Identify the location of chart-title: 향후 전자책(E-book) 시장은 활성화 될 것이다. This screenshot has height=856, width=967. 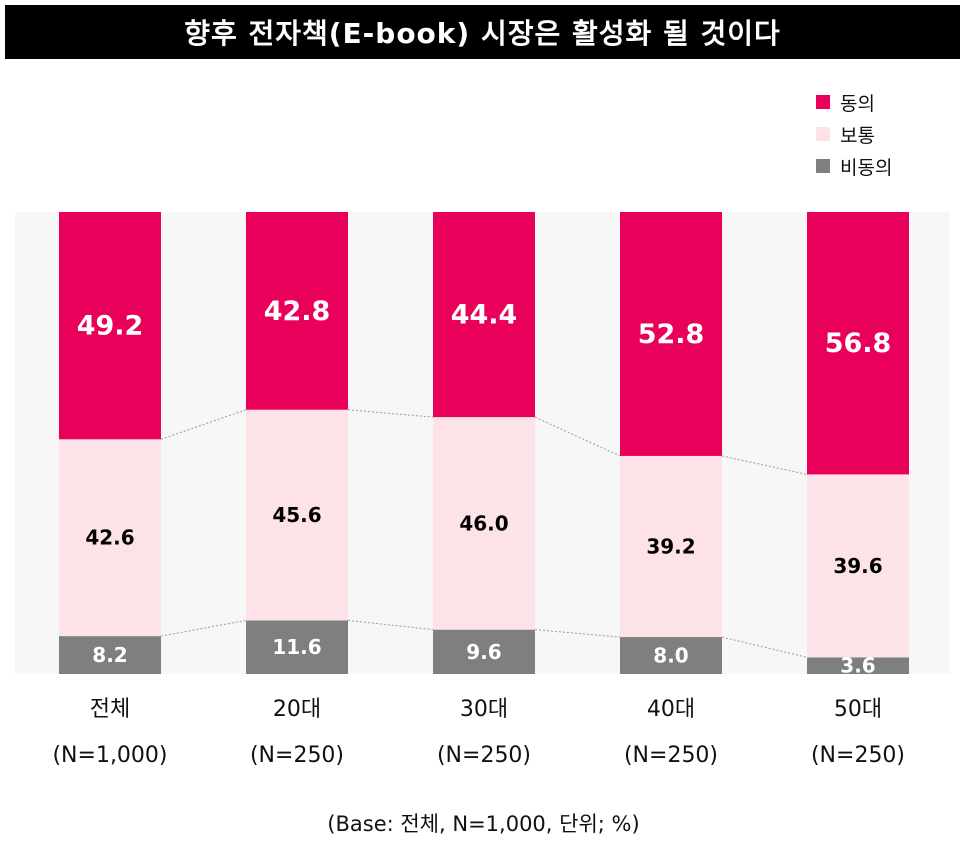
(482, 33).